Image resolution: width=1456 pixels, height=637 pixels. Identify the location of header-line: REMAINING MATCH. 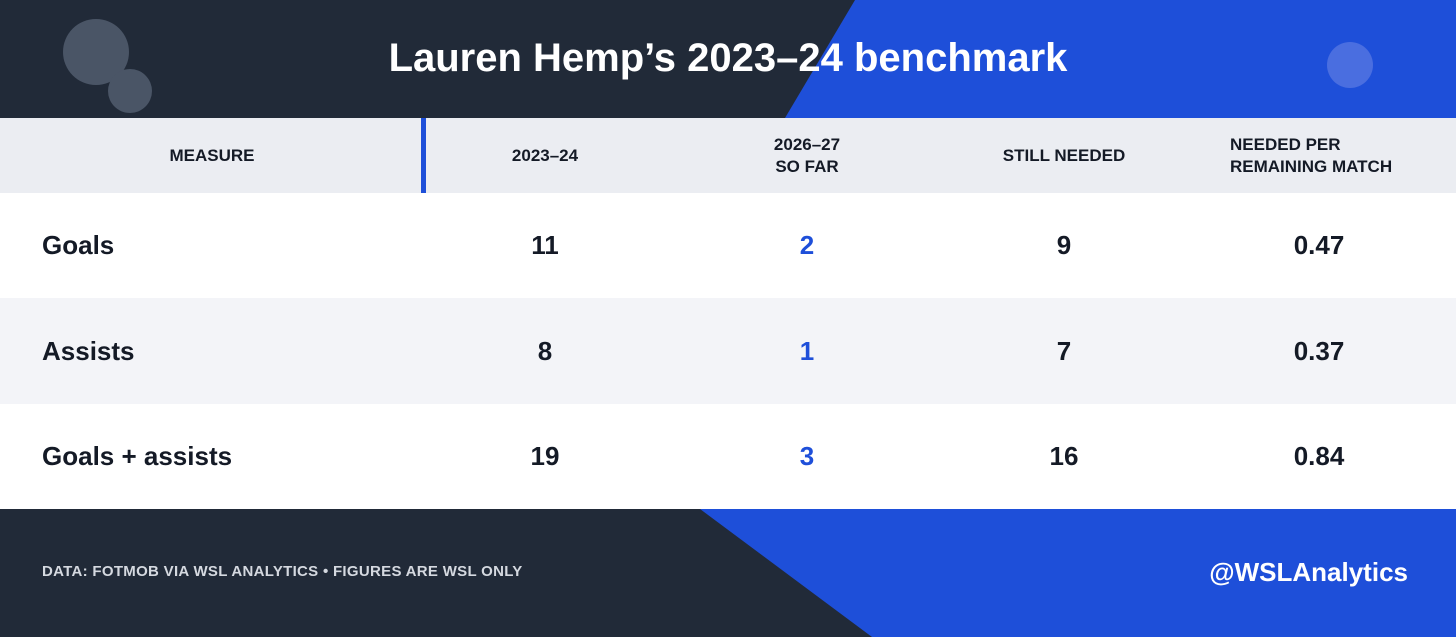
(1311, 166).